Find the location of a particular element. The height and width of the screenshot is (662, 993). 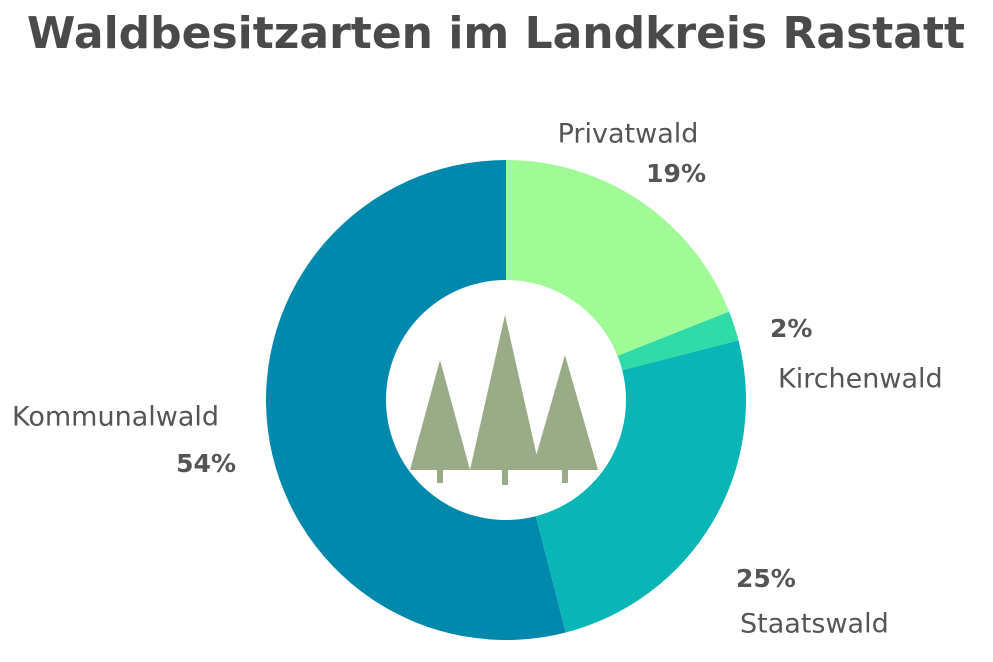

value-label: 19% is located at coordinates (676, 173).